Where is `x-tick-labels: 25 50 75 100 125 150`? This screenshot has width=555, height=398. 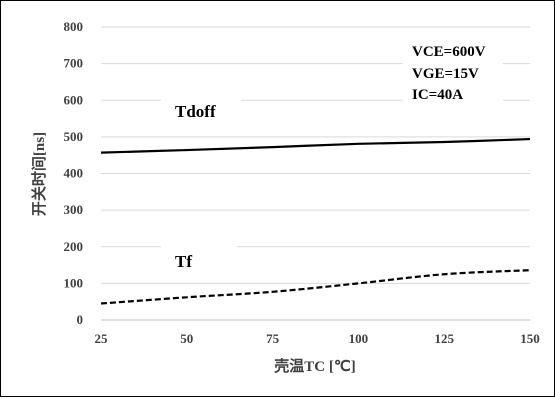 x-tick-labels: 25 50 75 100 125 150 is located at coordinates (317, 338).